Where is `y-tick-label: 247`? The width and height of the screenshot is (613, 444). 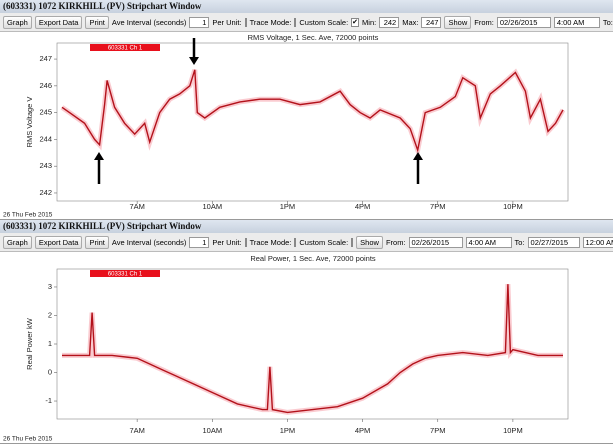 y-tick-label: 247 is located at coordinates (45, 58).